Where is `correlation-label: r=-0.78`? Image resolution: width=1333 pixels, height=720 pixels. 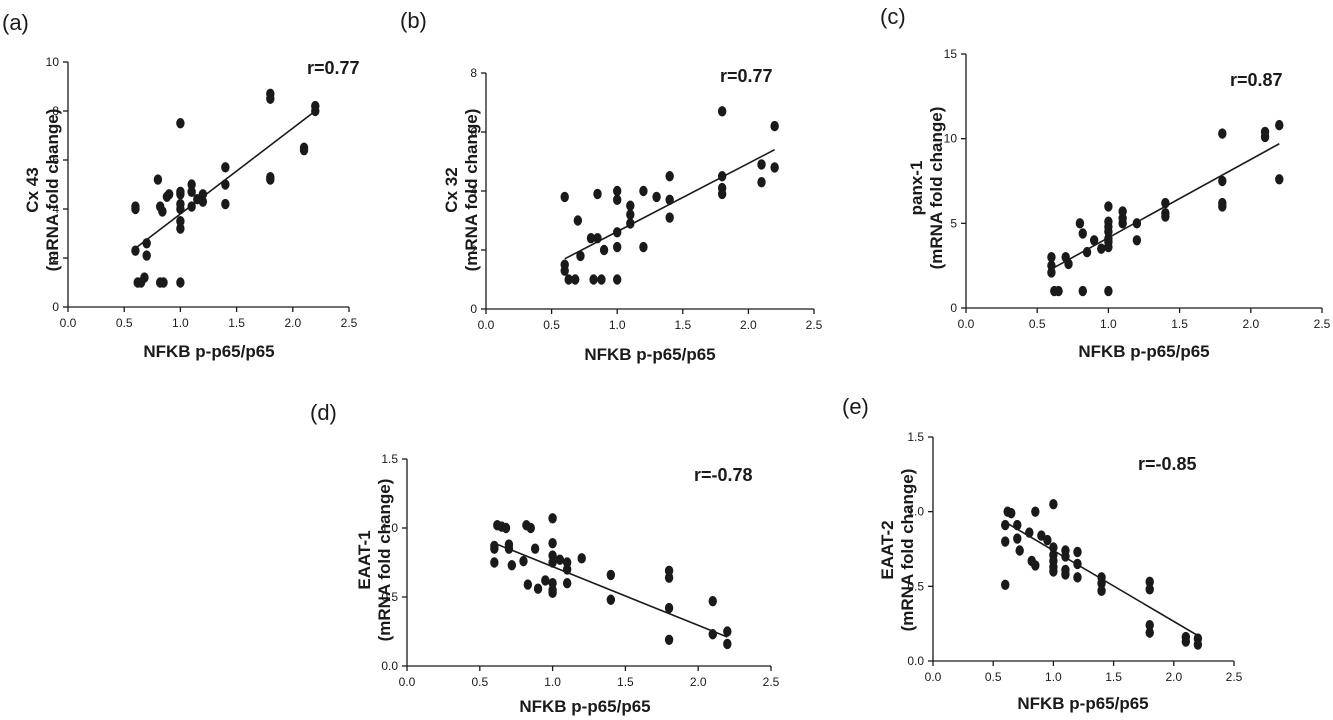
correlation-label: r=-0.78 is located at coordinates (723, 475).